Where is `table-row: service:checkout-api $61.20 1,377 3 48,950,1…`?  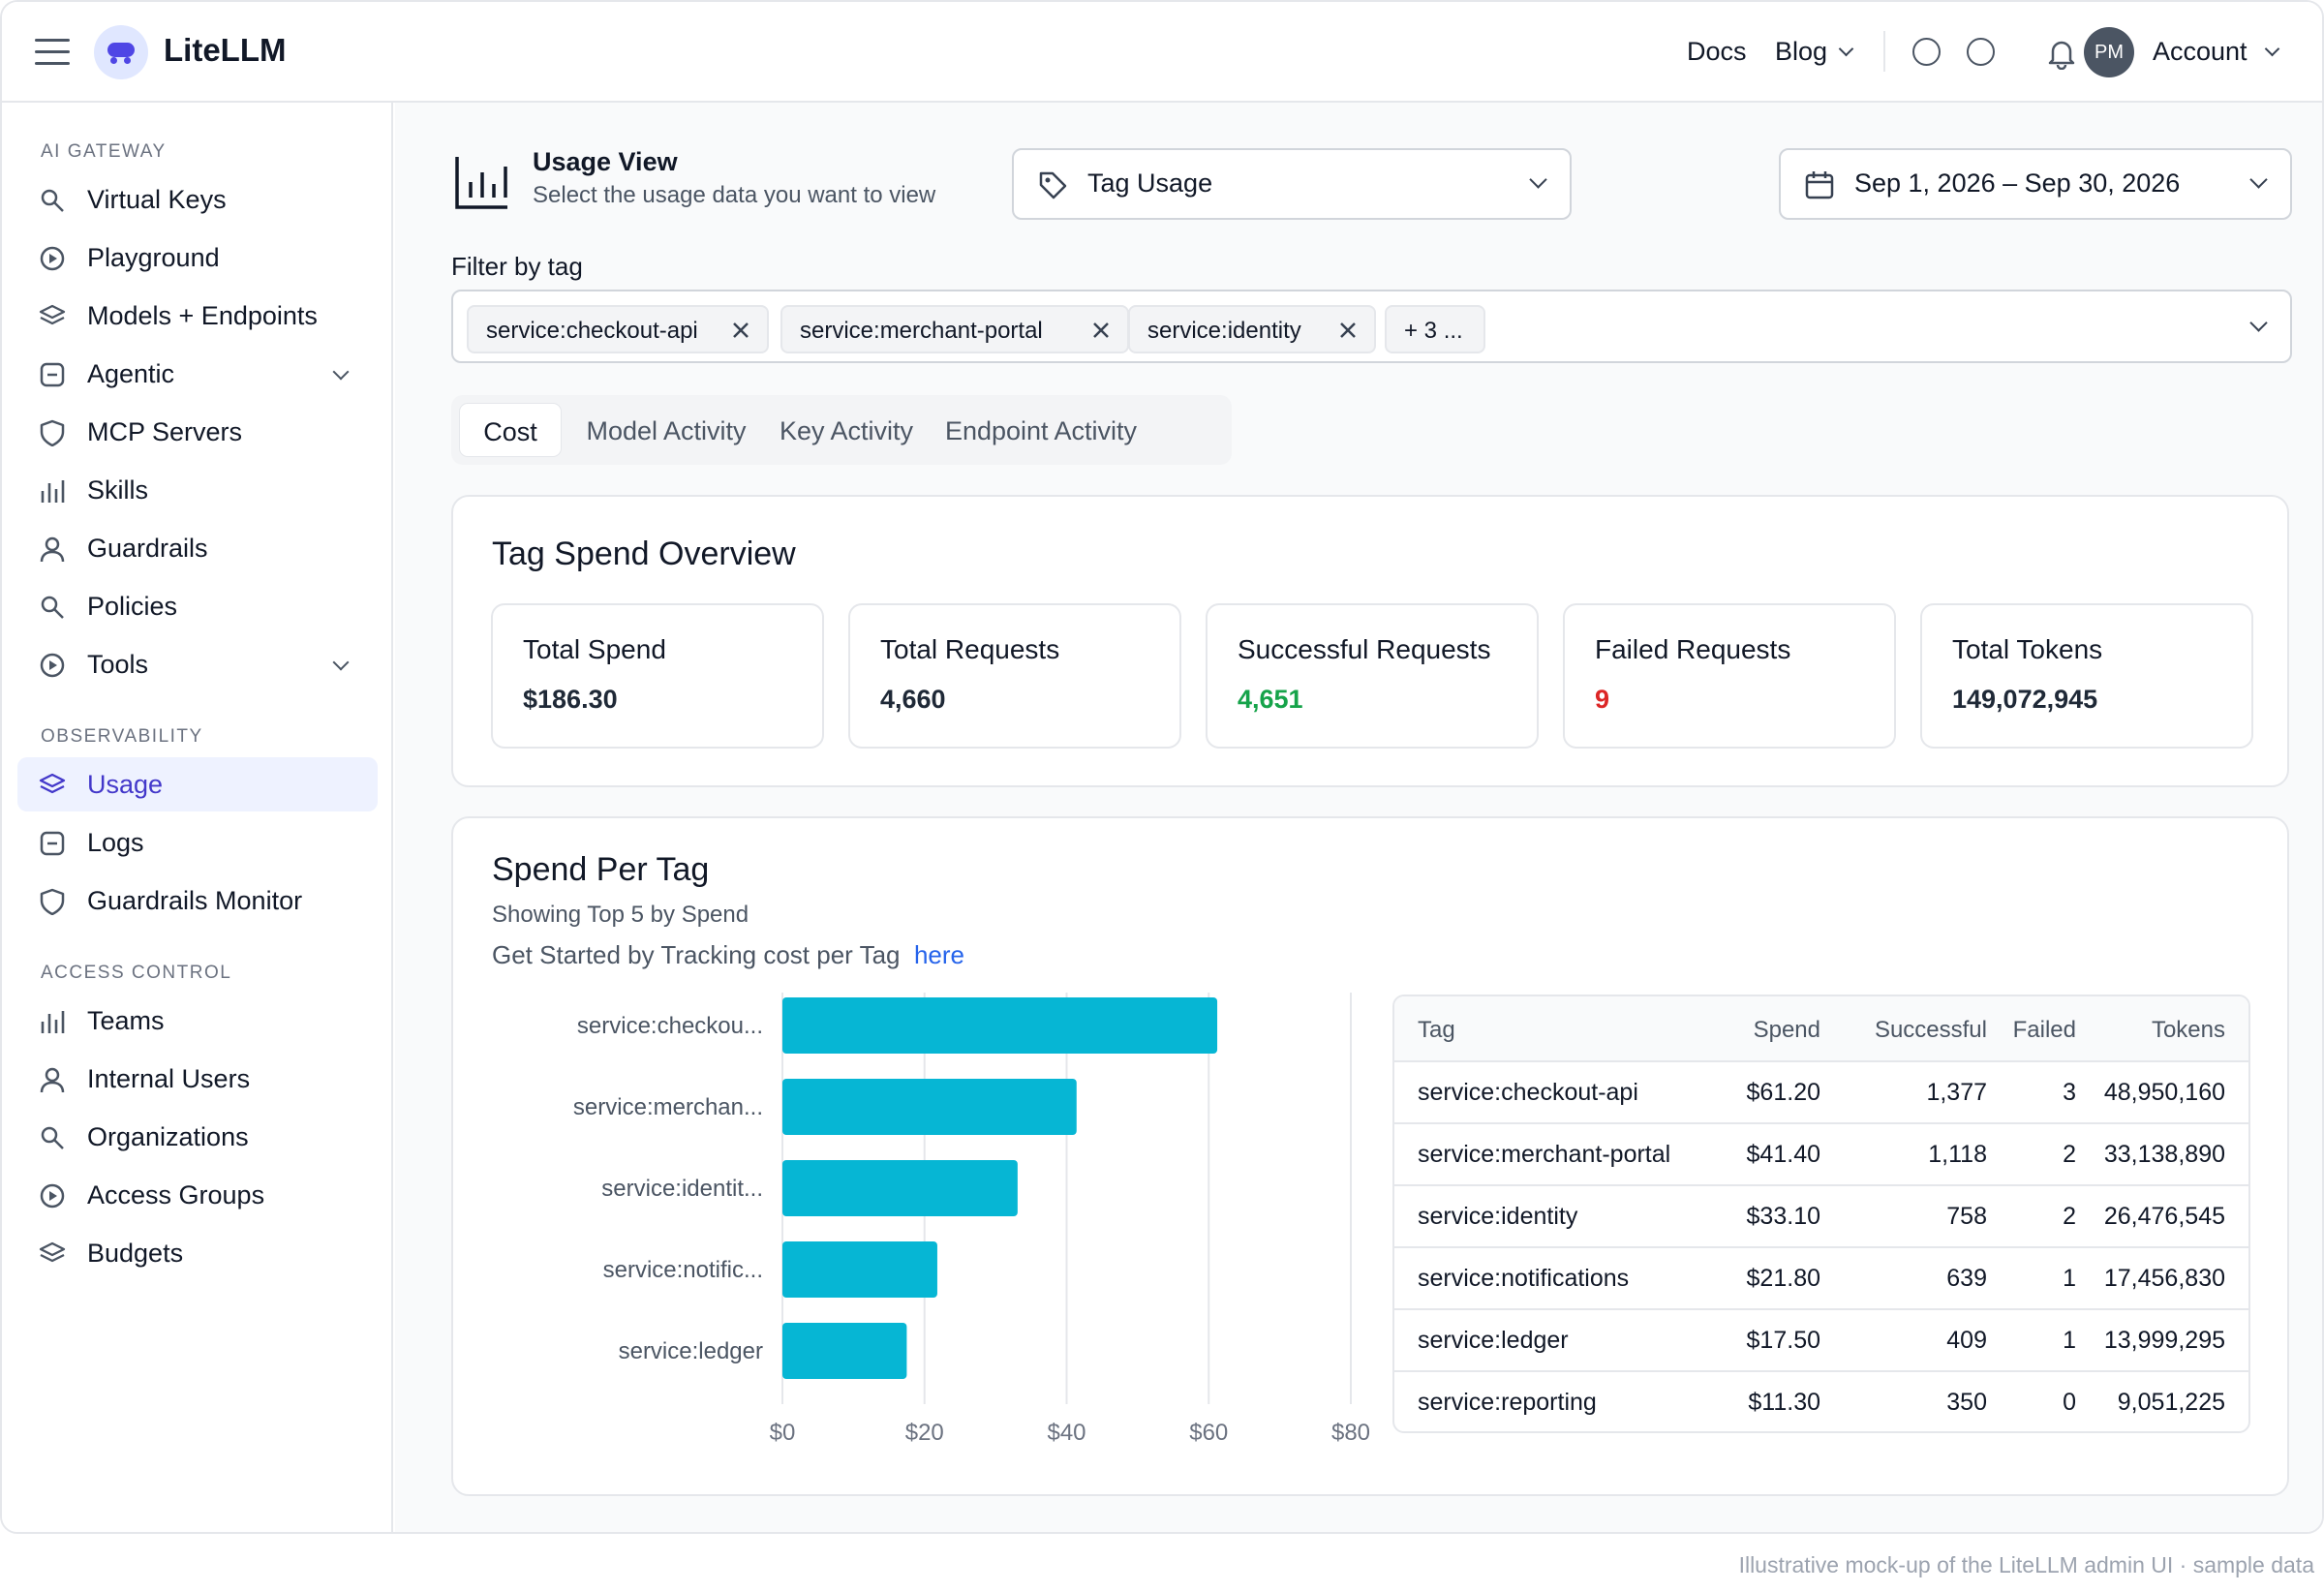
table-row: service:checkout-api $61.20 1,377 3 48,950,1… is located at coordinates (1821, 1093).